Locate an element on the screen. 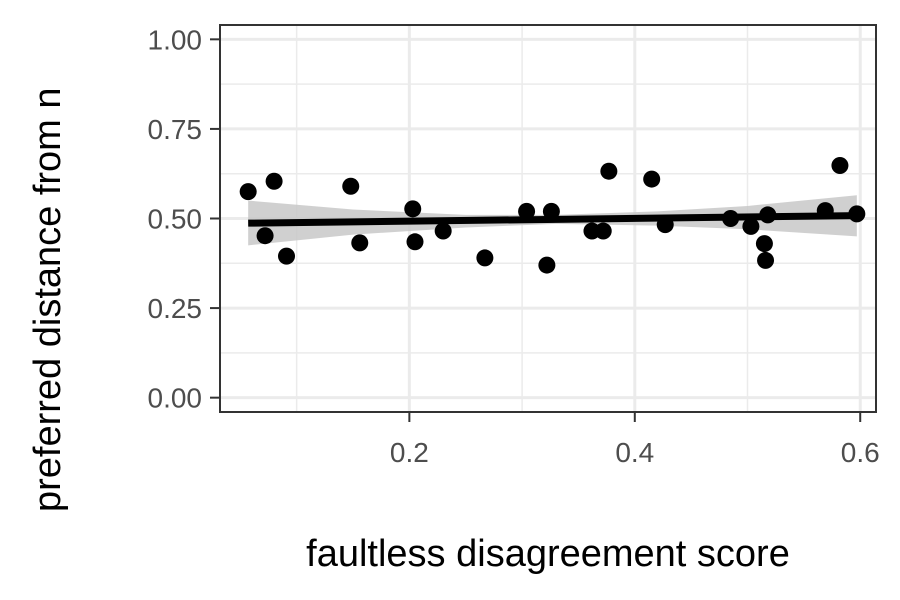 Image resolution: width=900 pixels, height=600 pixels. y-tick-label: 0.00 is located at coordinates (175, 398).